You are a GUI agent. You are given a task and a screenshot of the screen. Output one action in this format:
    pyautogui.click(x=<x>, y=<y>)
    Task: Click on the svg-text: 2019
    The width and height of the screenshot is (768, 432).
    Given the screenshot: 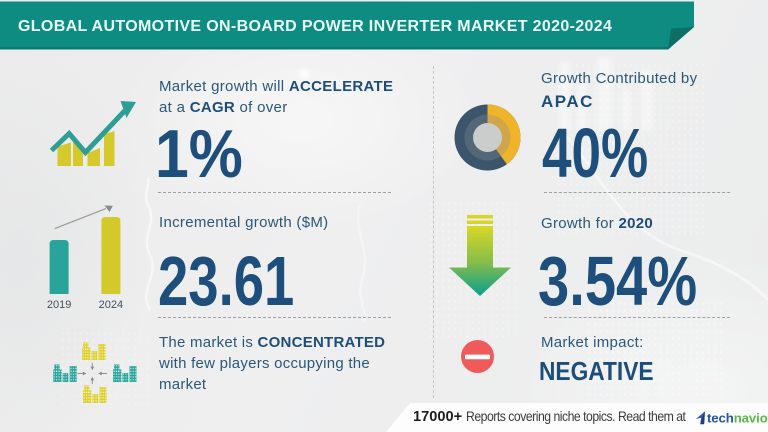 What is the action you would take?
    pyautogui.click(x=59, y=305)
    